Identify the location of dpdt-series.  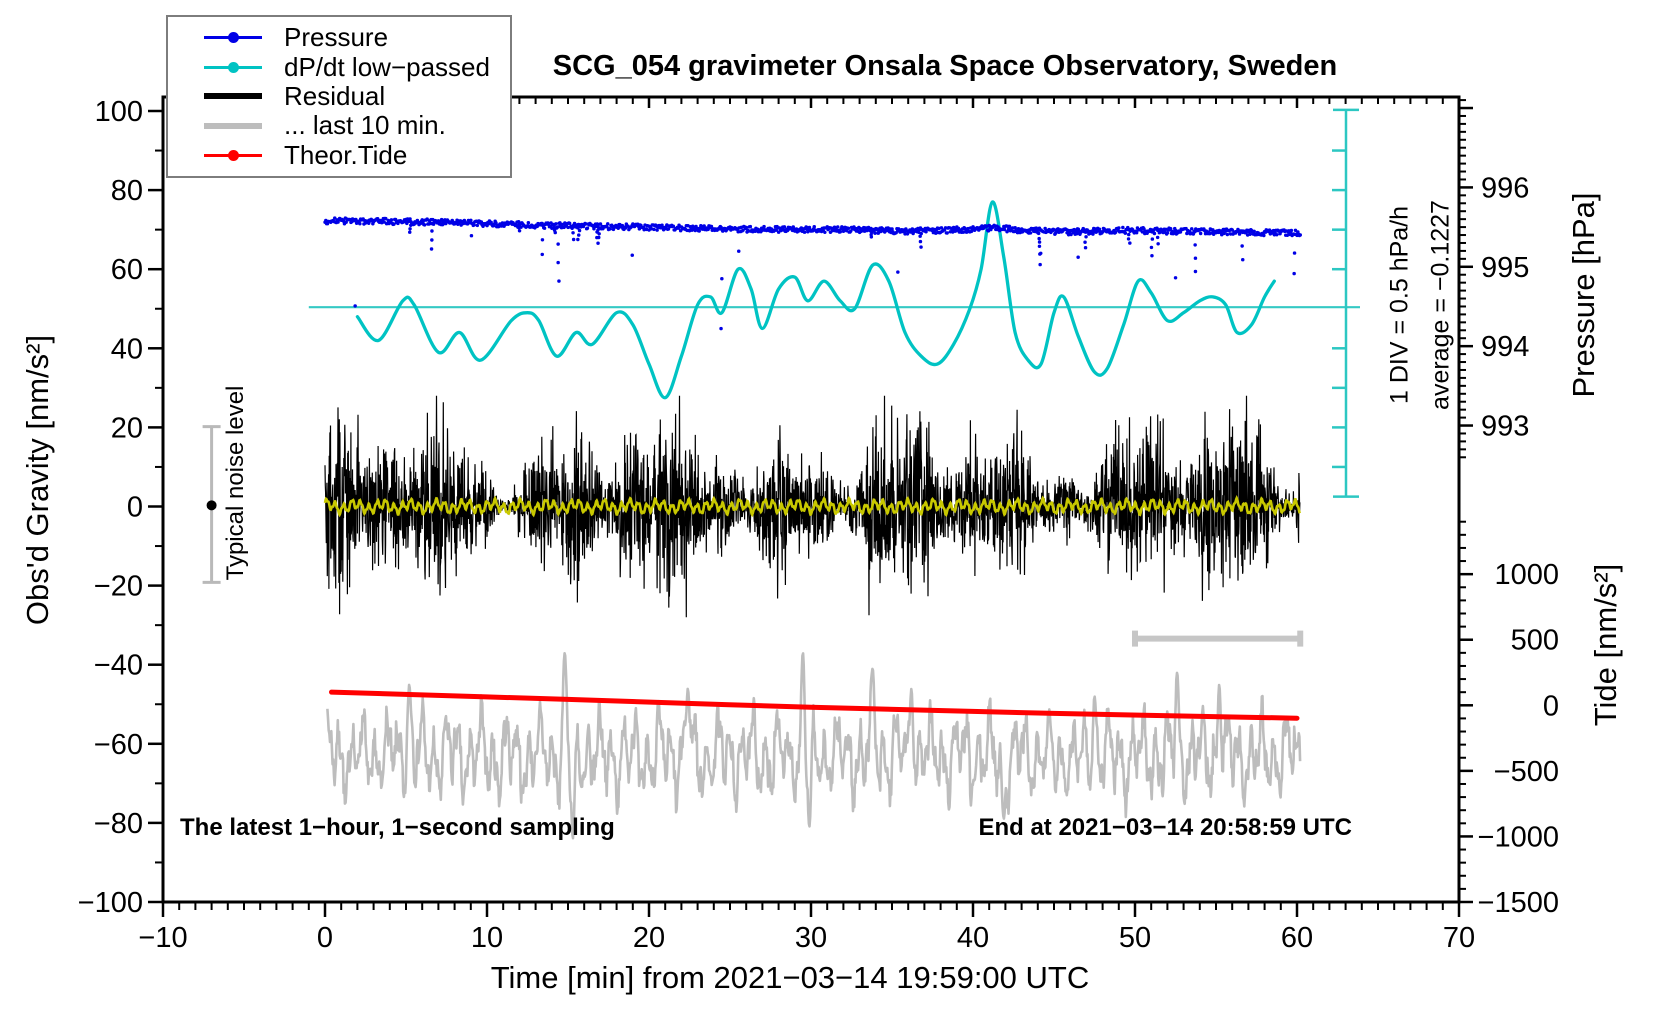
(815, 300).